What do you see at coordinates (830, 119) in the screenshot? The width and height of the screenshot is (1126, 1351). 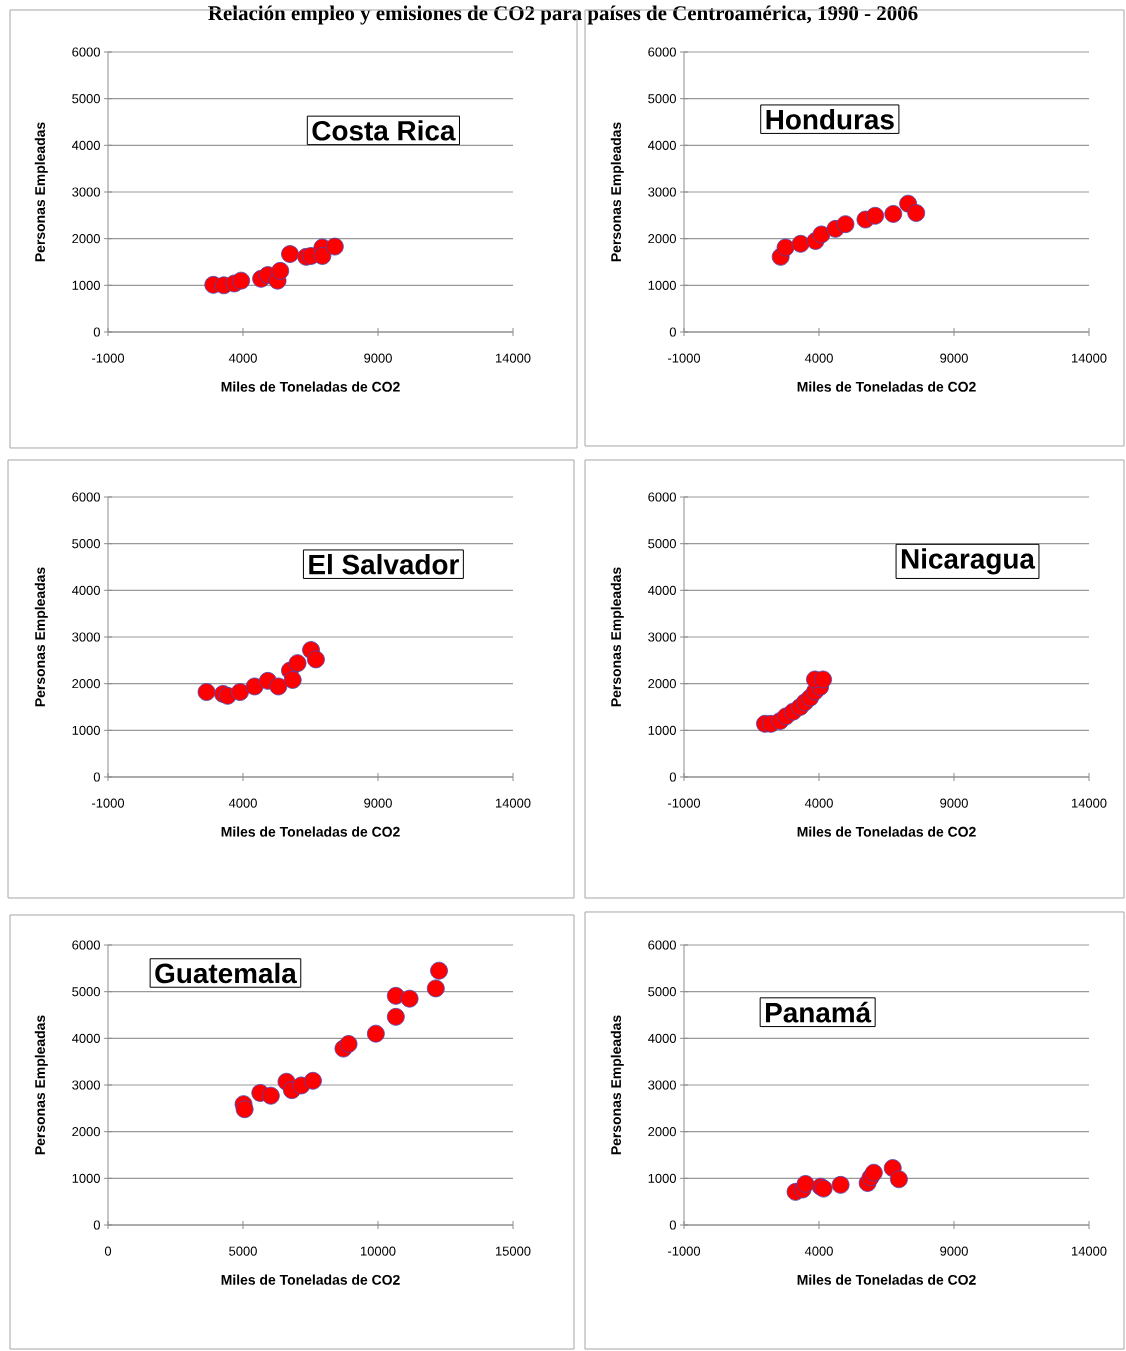 I see `text: Honduras` at bounding box center [830, 119].